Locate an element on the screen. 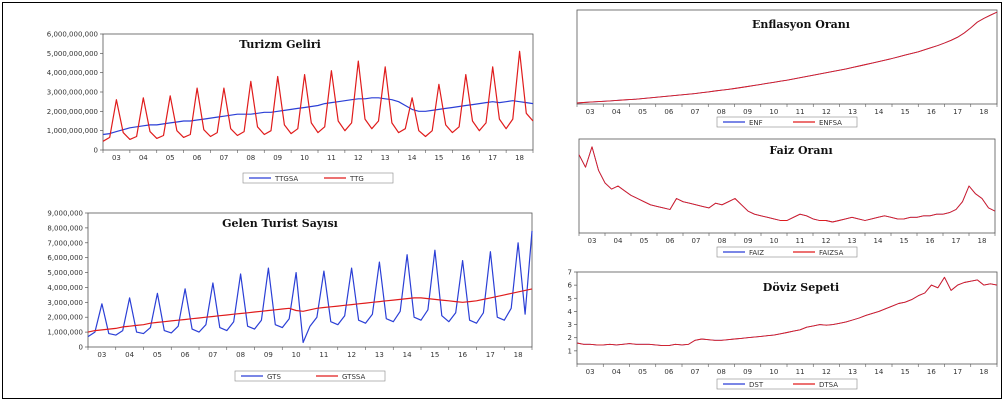 This screenshot has width=1006, height=403. y-tick-label: 5,000,000,000 is located at coordinates (72, 54).